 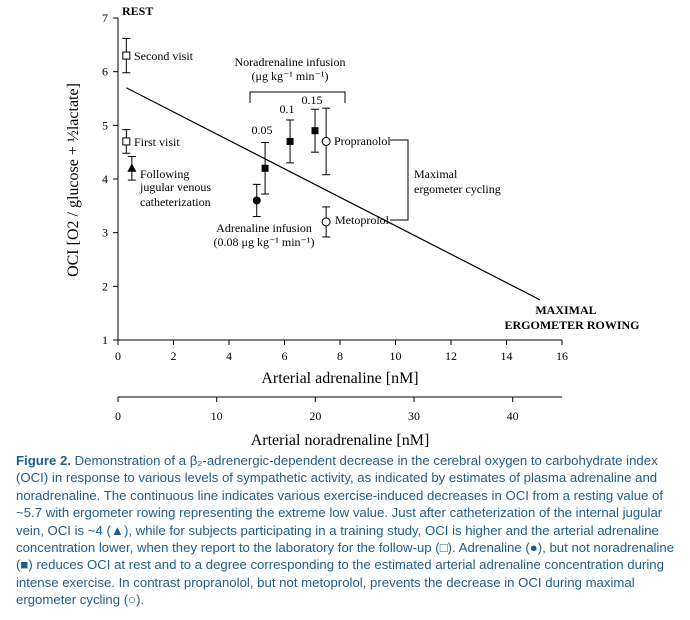 I want to click on noradrenaline-infusion-units: (μg kg⁻¹ min⁻¹), so click(x=290, y=76).